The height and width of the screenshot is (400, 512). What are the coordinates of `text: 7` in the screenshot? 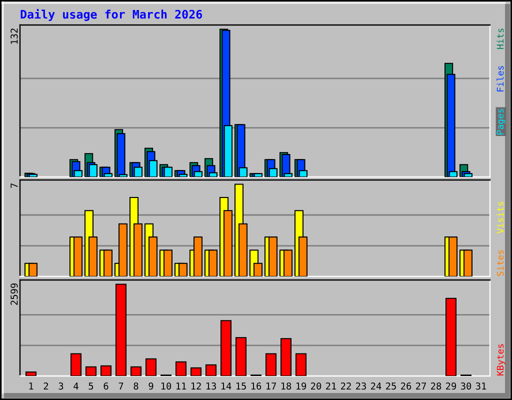 It's located at (14, 186).